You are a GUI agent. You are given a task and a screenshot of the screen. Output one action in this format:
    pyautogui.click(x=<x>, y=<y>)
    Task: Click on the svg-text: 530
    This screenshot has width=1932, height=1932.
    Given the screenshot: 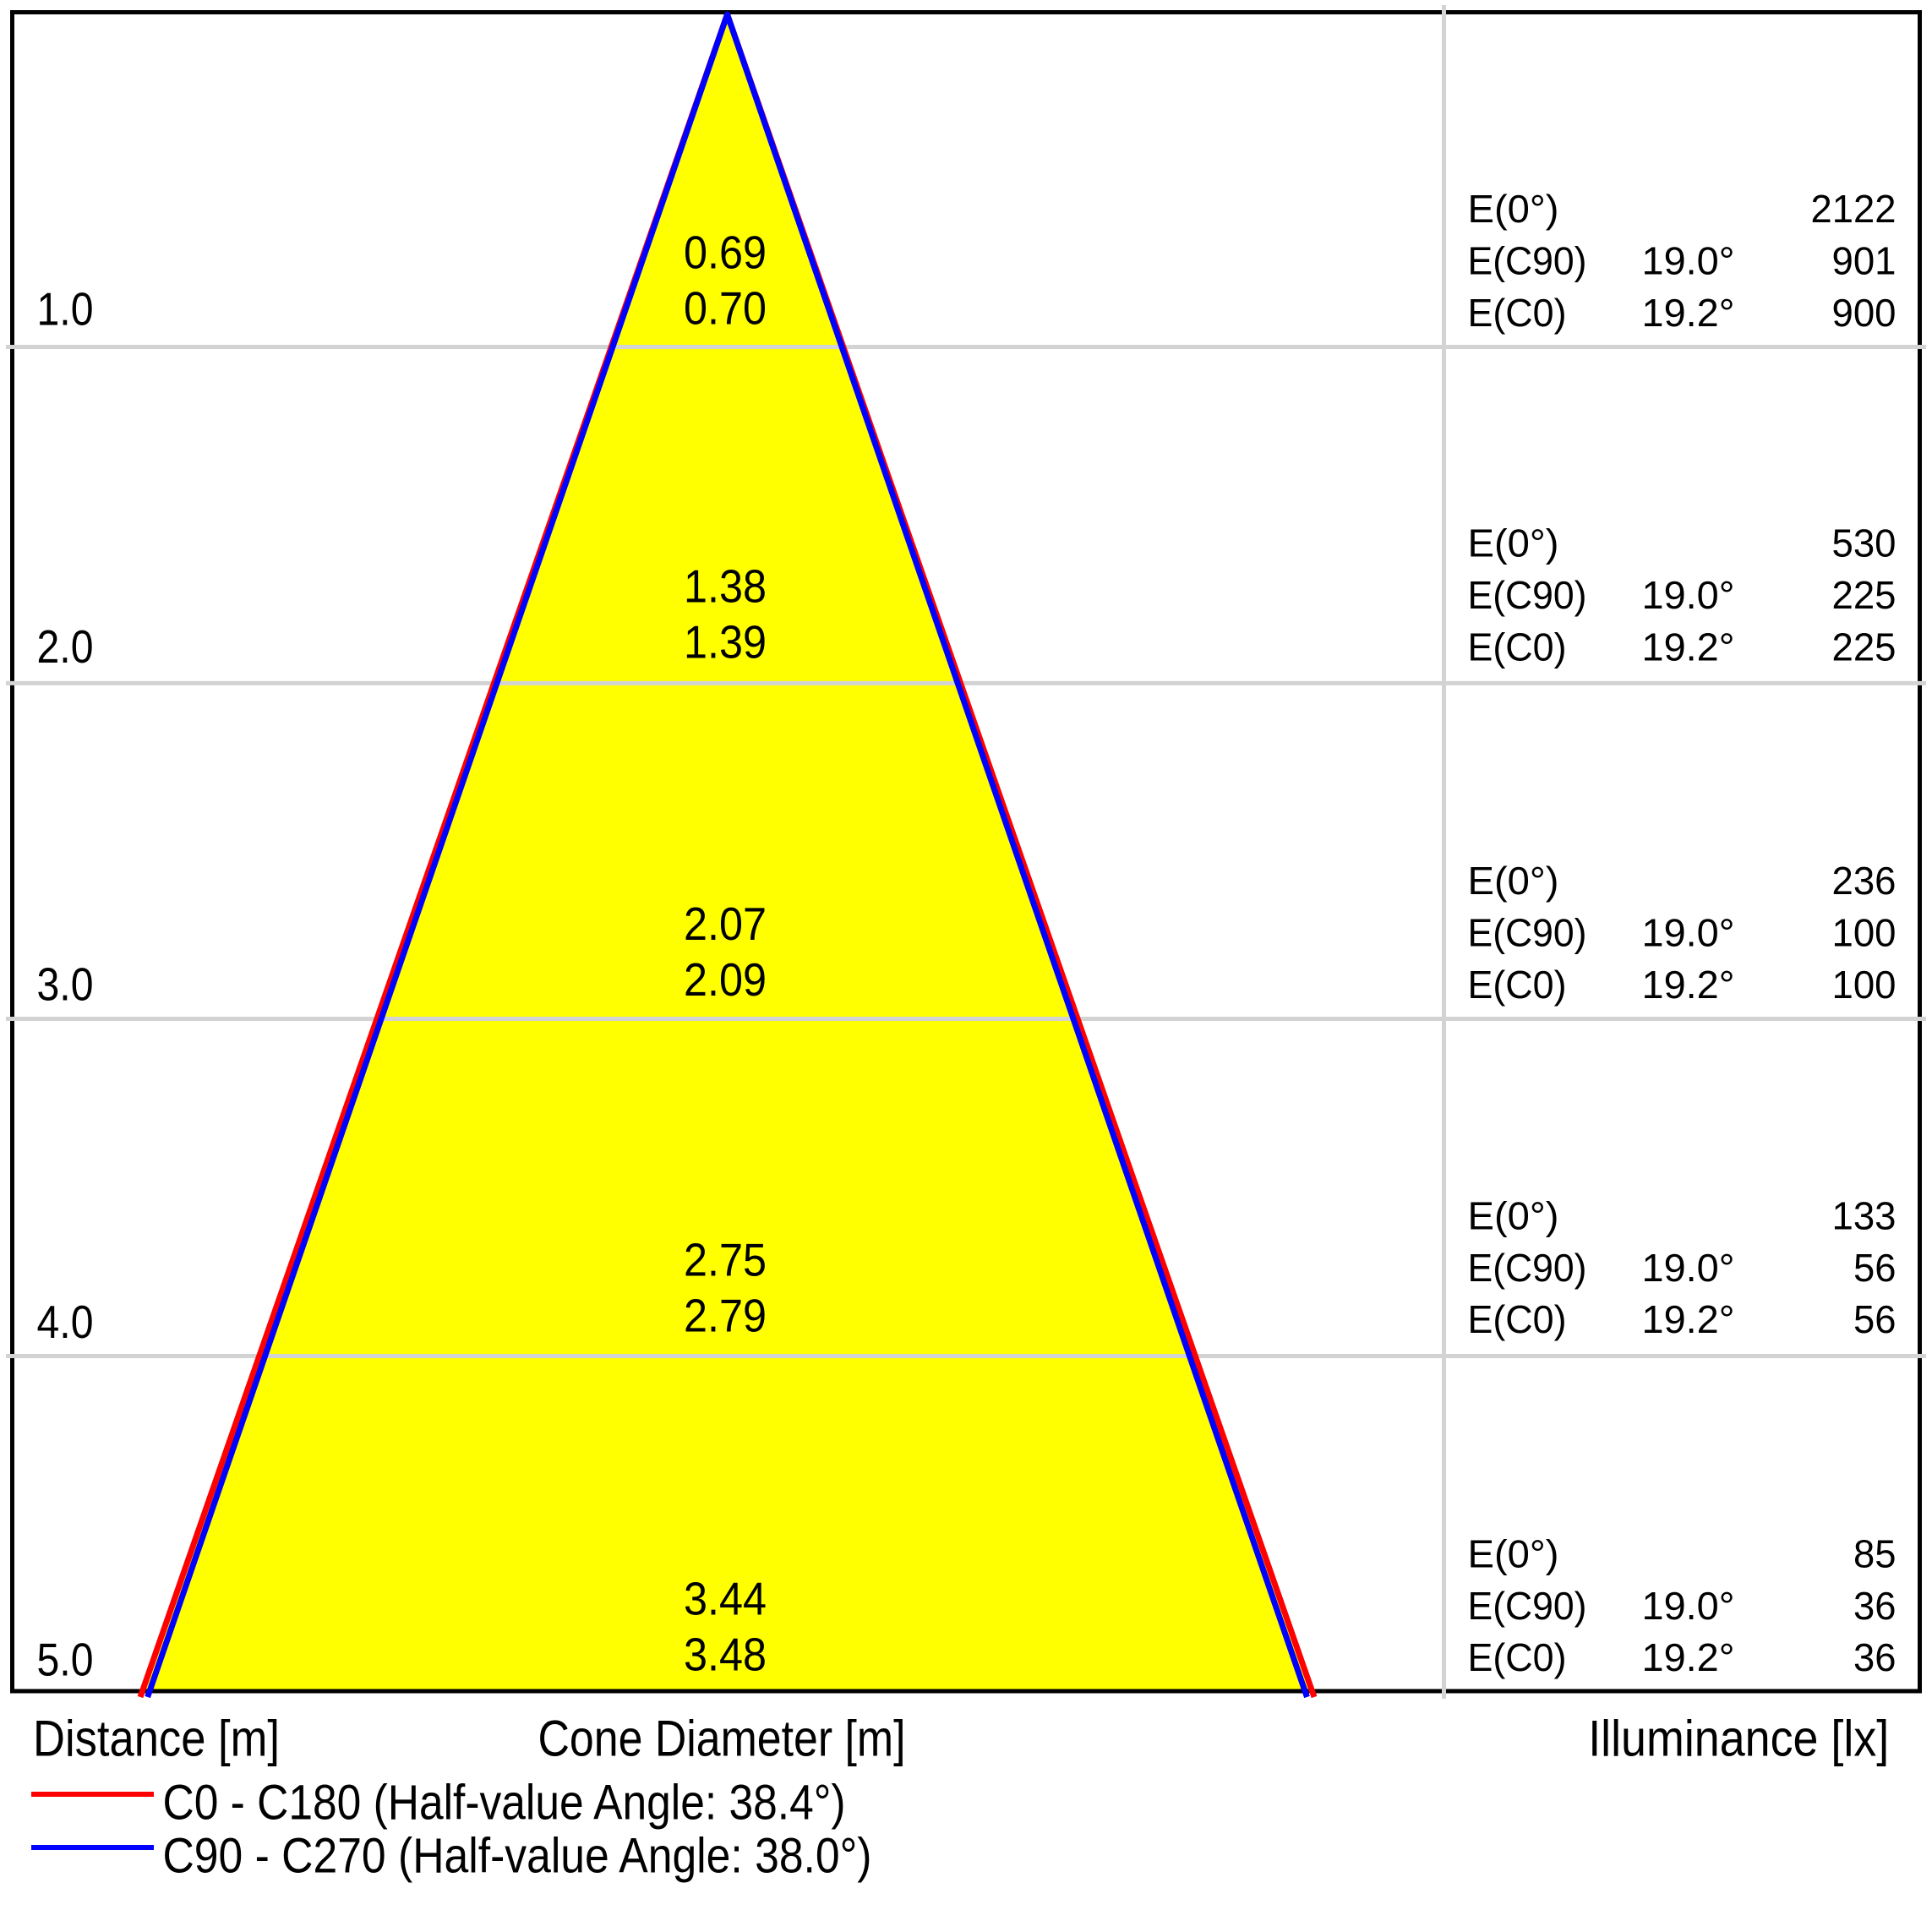 What is the action you would take?
    pyautogui.click(x=1865, y=543)
    